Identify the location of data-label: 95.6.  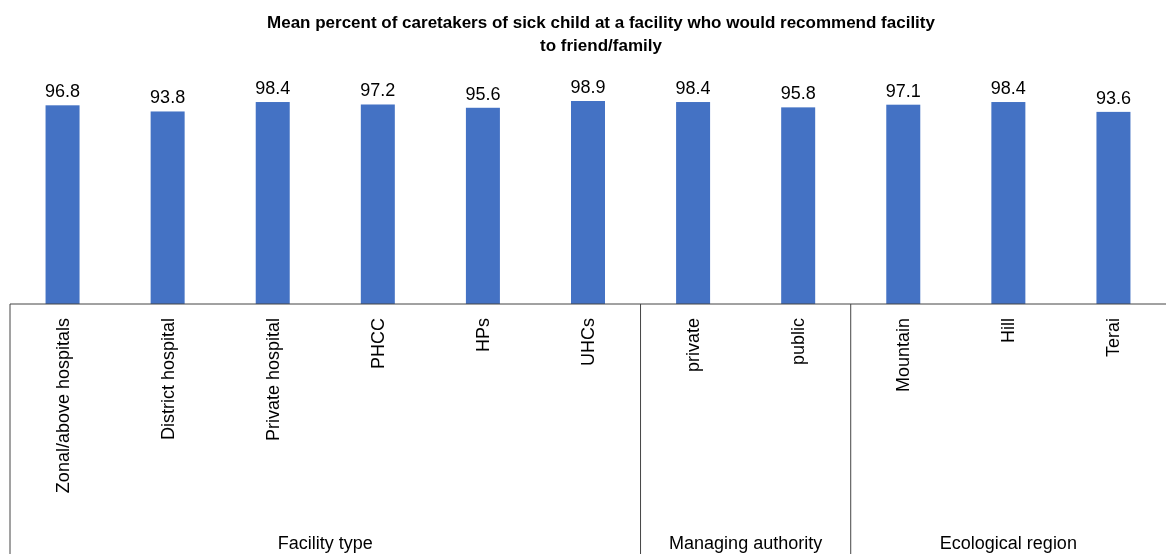
(483, 93).